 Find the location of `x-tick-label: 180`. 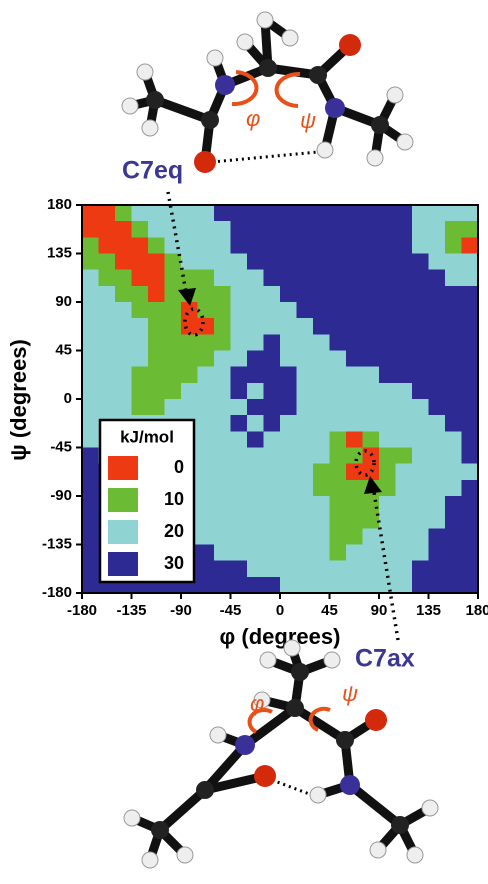

x-tick-label: 180 is located at coordinates (476, 610).